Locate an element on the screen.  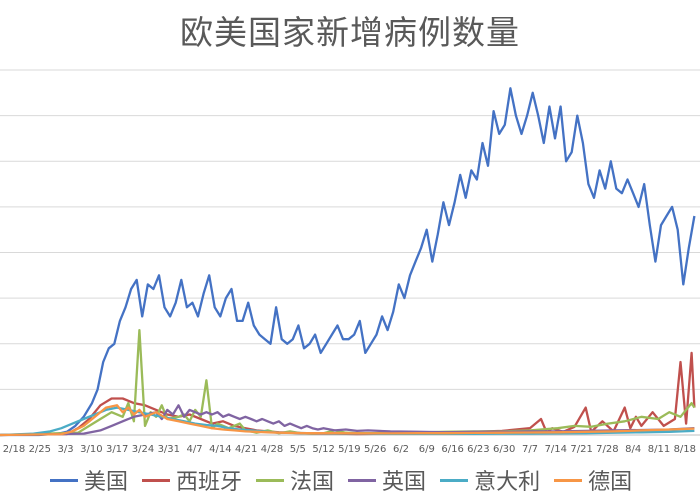
legend-item: 意大利 is located at coordinates (490, 480).